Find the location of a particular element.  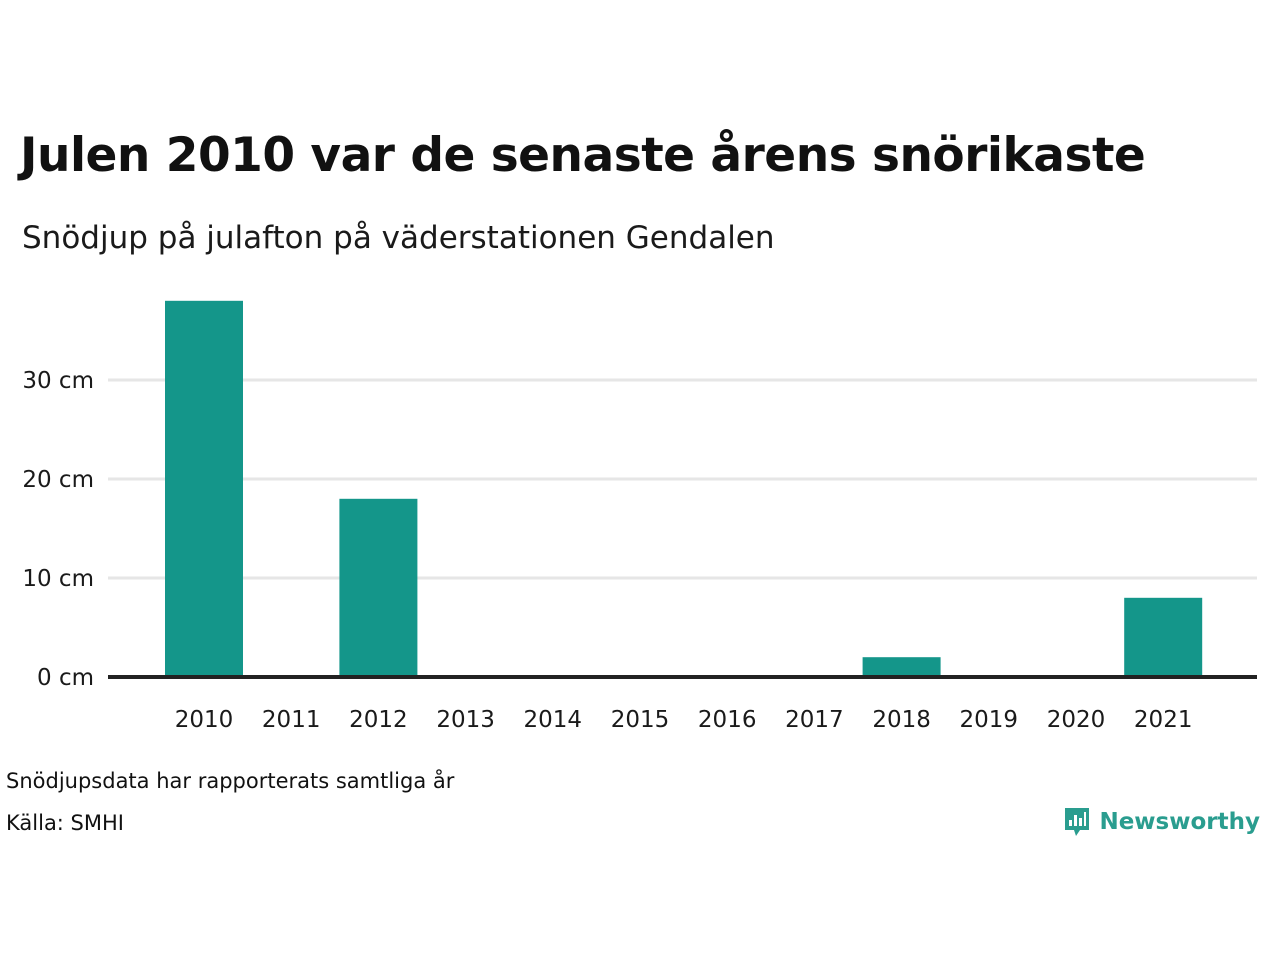

brand-name: Newsworthy is located at coordinates (1179, 822).